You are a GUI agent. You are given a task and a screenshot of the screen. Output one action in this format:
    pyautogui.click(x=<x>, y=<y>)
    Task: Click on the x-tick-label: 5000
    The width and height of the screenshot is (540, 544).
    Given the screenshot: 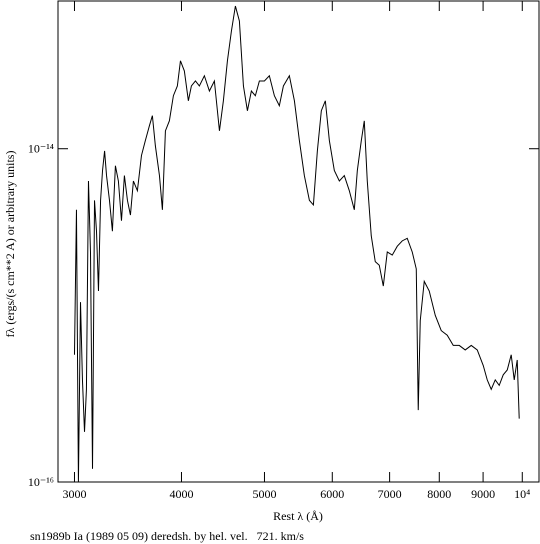 What is the action you would take?
    pyautogui.click(x=264, y=494)
    